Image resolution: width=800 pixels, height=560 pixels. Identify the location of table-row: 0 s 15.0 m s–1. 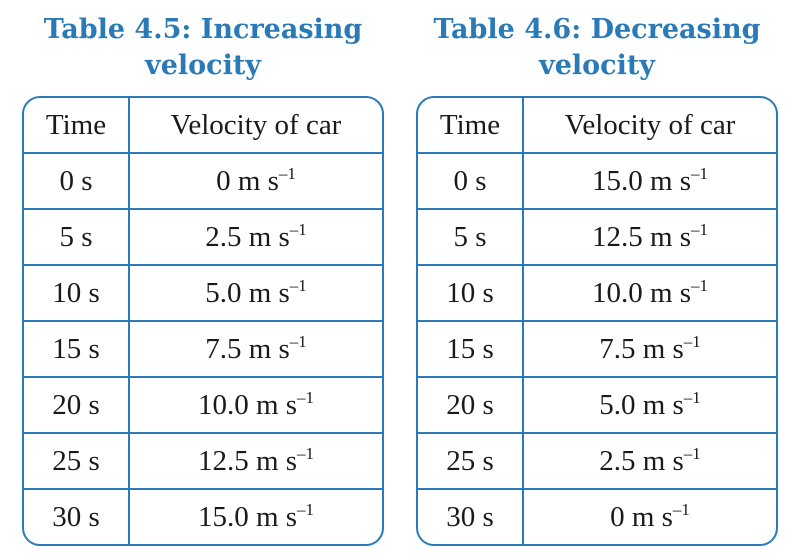
(597, 182).